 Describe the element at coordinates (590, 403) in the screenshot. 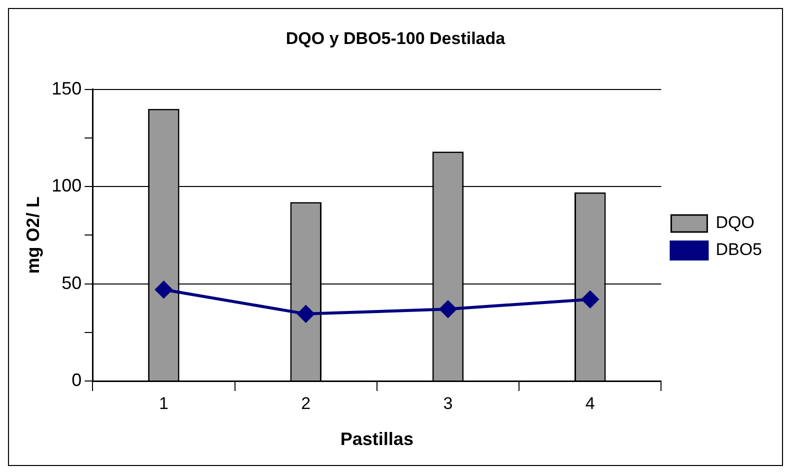

I see `x-tick-label: 4` at that location.